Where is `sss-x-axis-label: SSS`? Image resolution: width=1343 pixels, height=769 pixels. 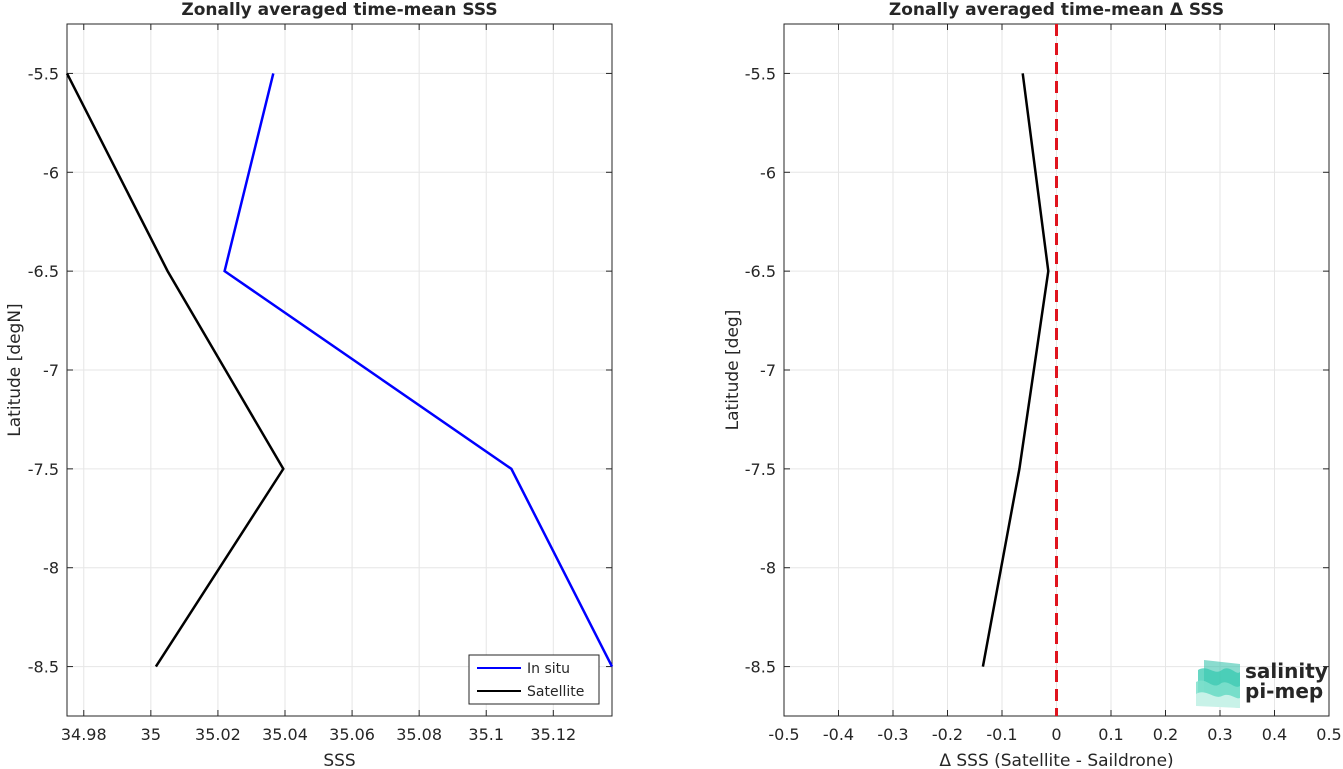 sss-x-axis-label: SSS is located at coordinates (339, 760).